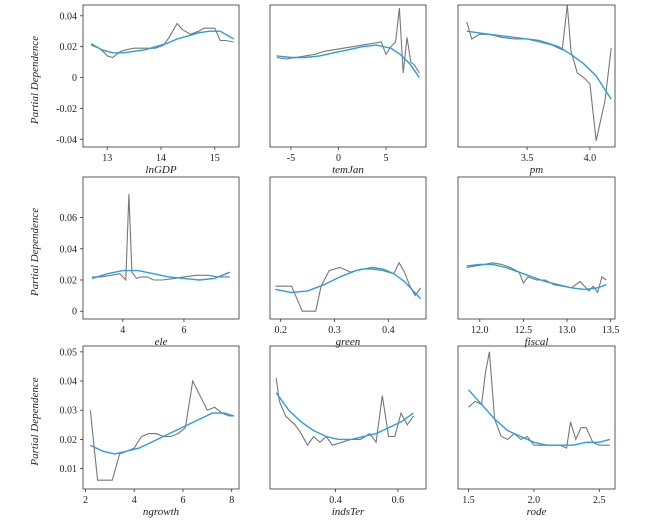 The height and width of the screenshot is (529, 650). I want to click on panel-2-x-axis-label: temJan, so click(348, 170).